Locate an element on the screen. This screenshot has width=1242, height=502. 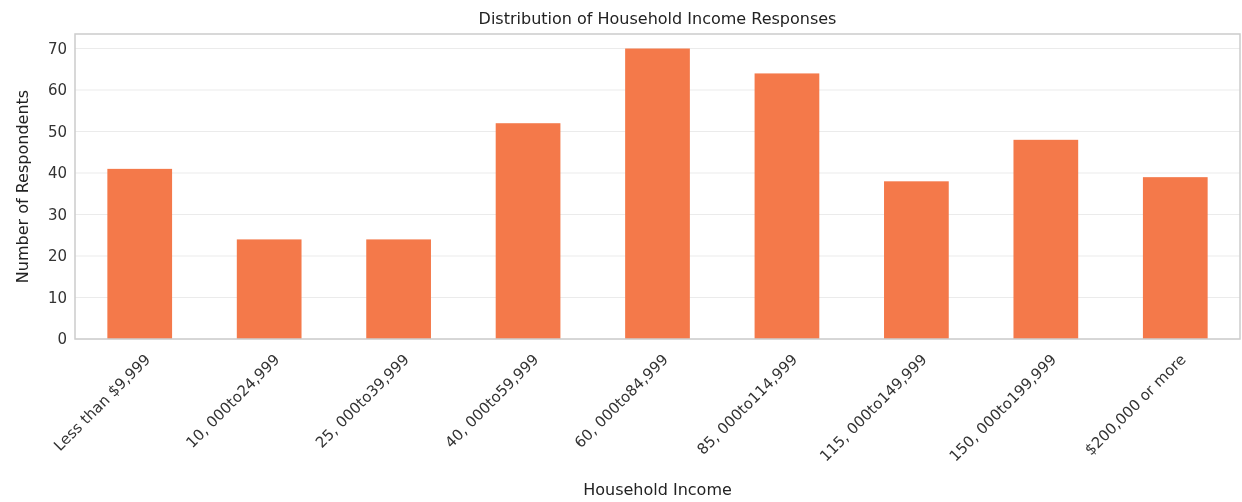
y-tick-label: 30 is located at coordinates (57, 214).